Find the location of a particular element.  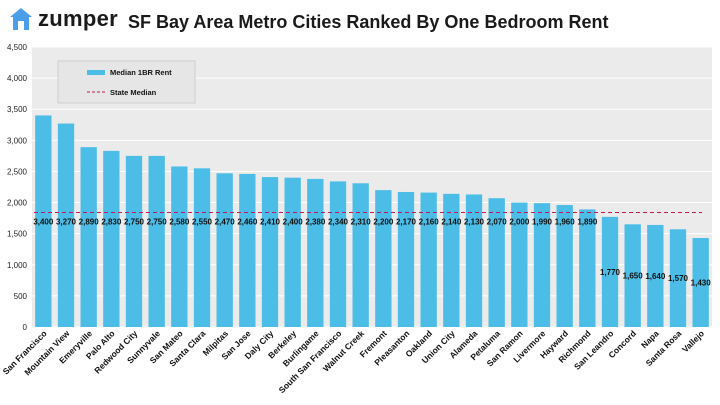

y-tick-label: 0 is located at coordinates (25, 327).